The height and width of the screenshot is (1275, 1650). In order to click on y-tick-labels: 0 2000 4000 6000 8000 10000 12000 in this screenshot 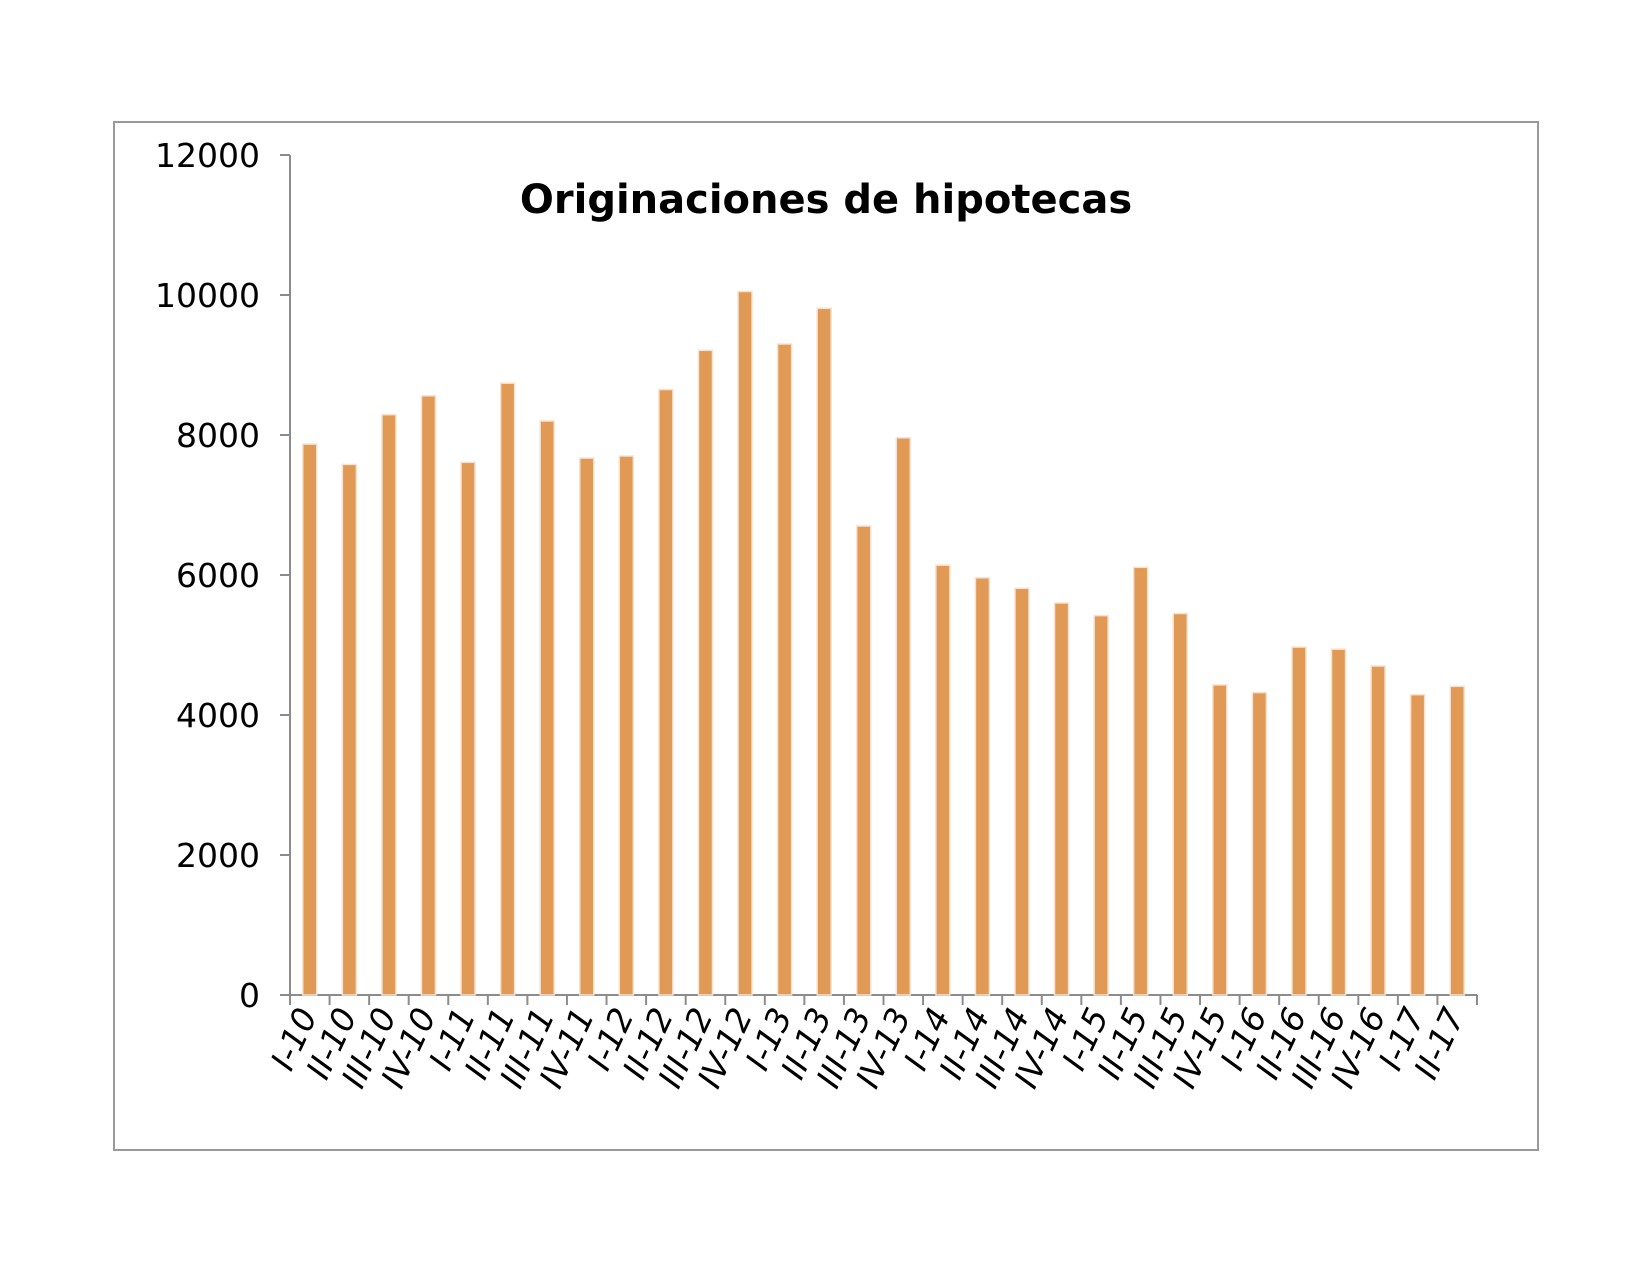, I will do `click(207, 575)`.